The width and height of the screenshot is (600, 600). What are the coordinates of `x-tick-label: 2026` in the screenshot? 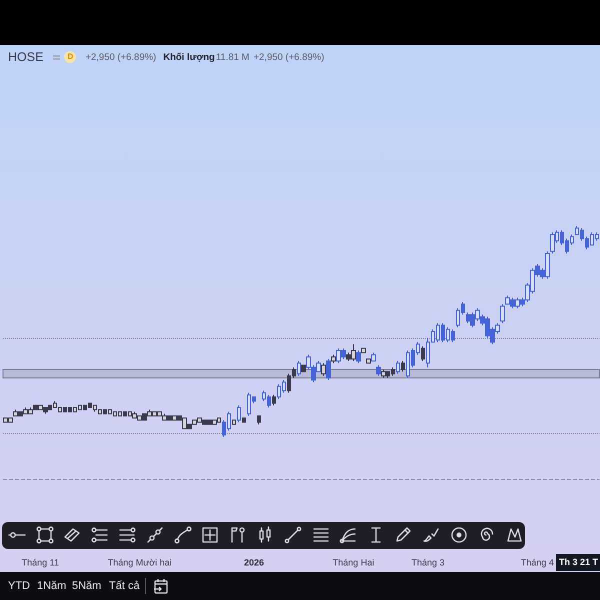 It's located at (254, 563).